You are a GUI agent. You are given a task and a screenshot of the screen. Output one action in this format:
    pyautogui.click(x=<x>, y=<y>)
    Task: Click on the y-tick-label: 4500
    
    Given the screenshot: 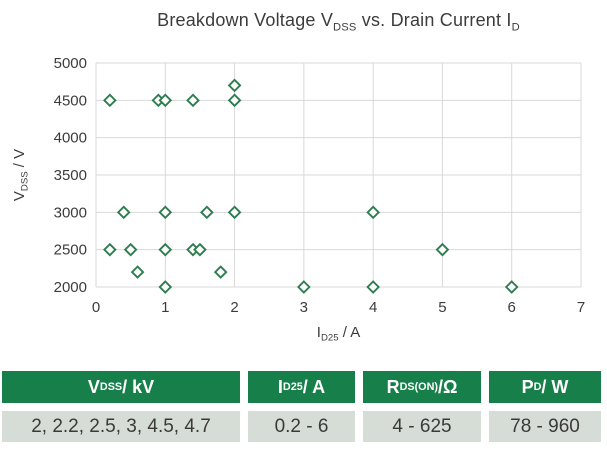 What is the action you would take?
    pyautogui.click(x=70, y=100)
    